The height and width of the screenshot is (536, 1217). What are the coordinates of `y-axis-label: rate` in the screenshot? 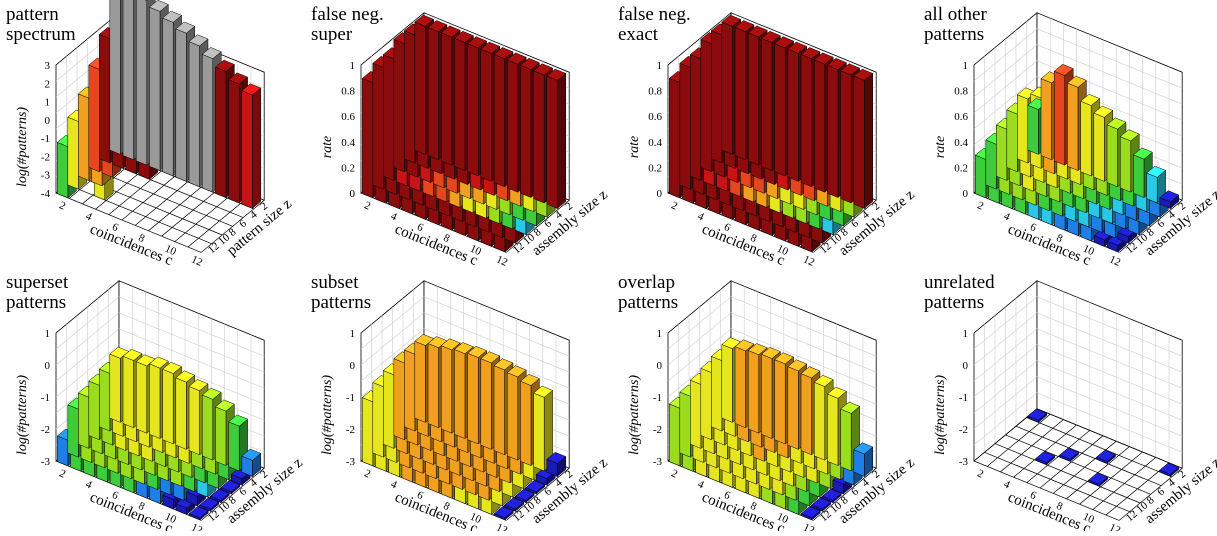 It's located at (327, 147).